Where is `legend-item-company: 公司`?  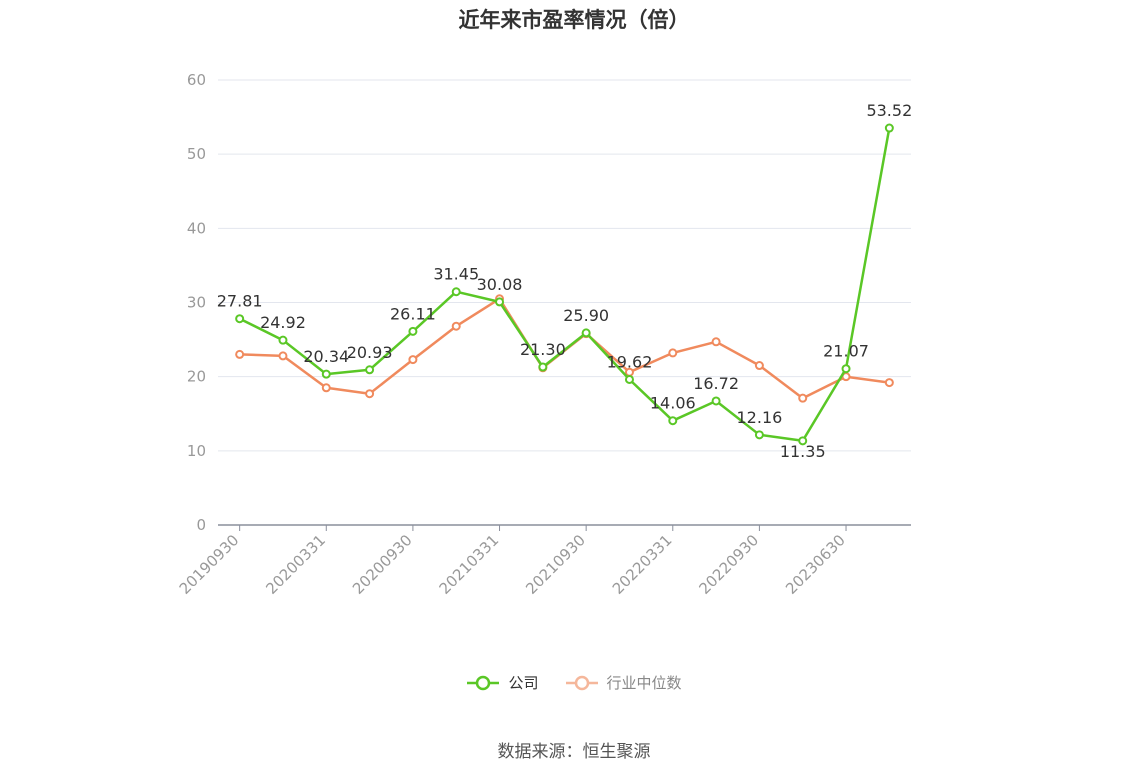
legend-item-company: 公司 is located at coordinates (502, 682).